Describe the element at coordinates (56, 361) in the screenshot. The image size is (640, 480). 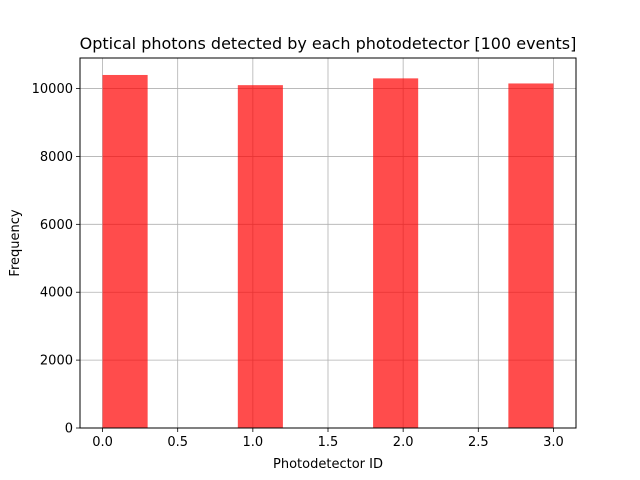
I see `y-tick-label: 2000` at that location.